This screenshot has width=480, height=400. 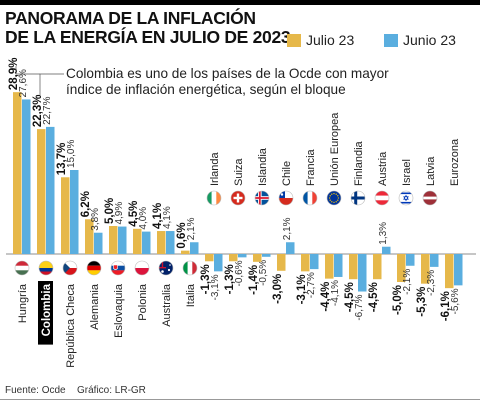 What do you see at coordinates (239, 172) in the screenshot?
I see `category-label: Suiza` at bounding box center [239, 172].